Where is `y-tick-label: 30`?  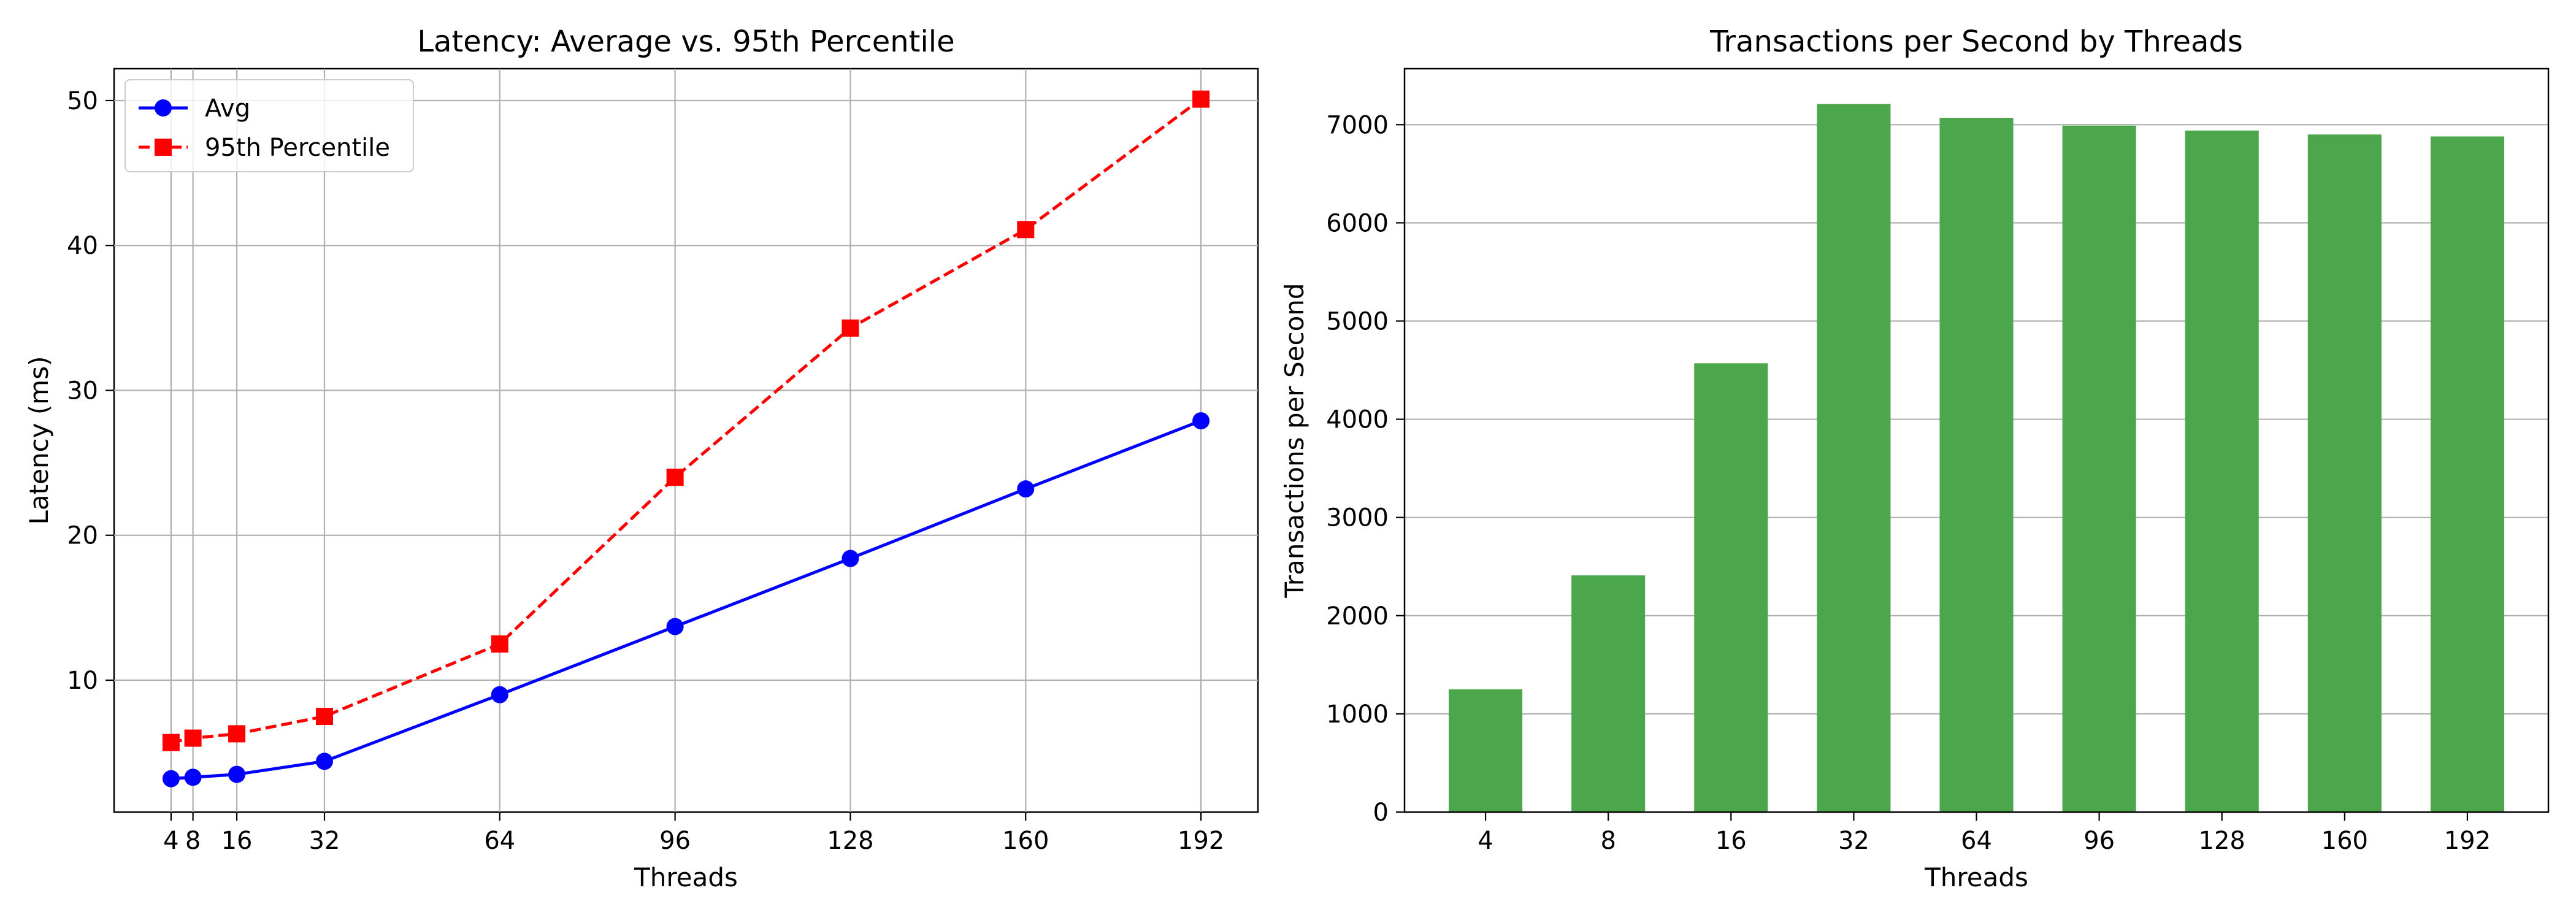
y-tick-label: 30 is located at coordinates (82, 391).